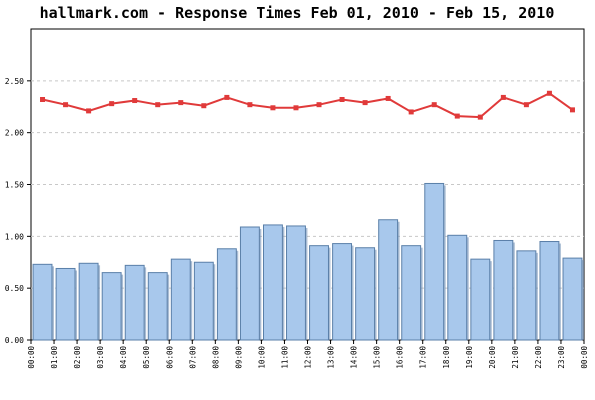 The width and height of the screenshot is (595, 400). I want to click on x-tick-label: 16:00, so click(400, 357).